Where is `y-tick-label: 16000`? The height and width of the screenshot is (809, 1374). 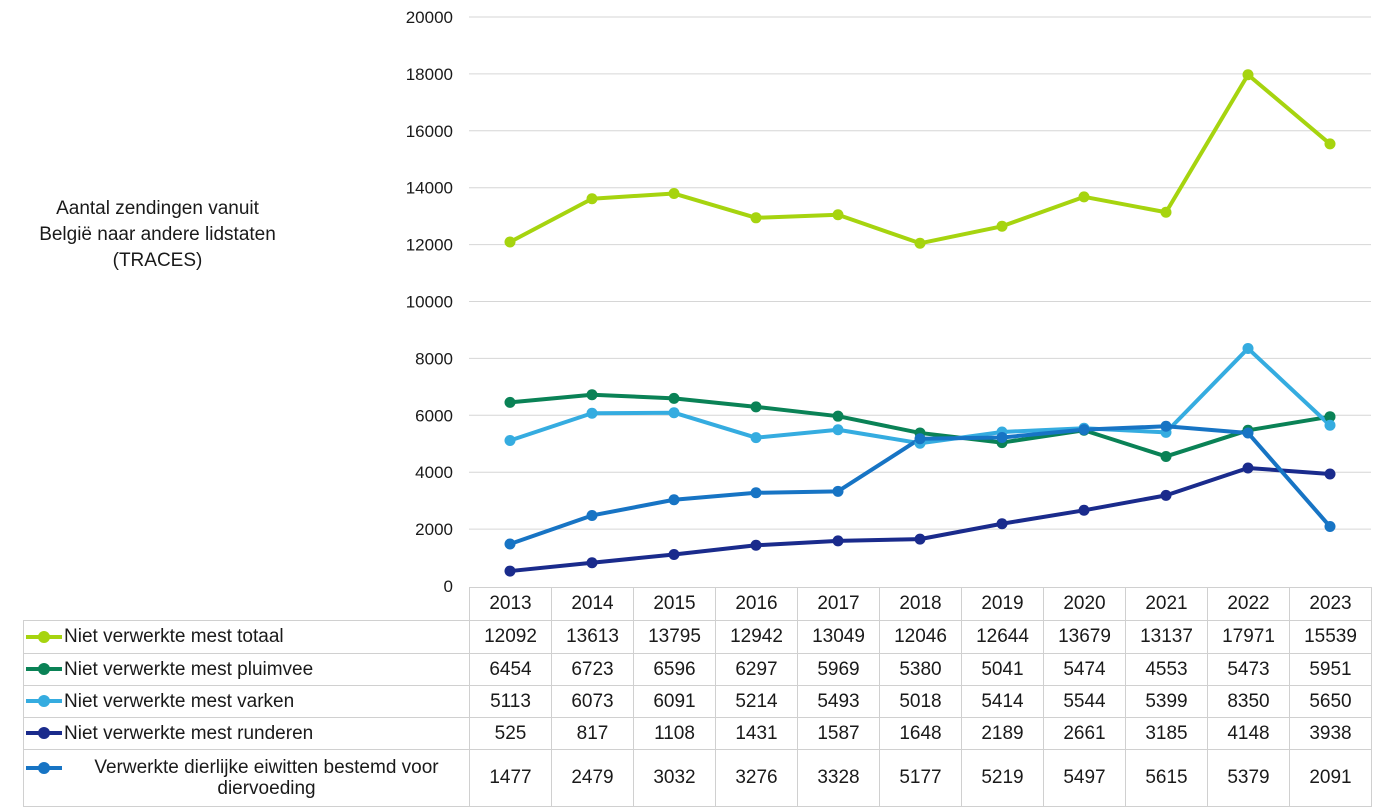
y-tick-label: 16000 is located at coordinates (429, 131).